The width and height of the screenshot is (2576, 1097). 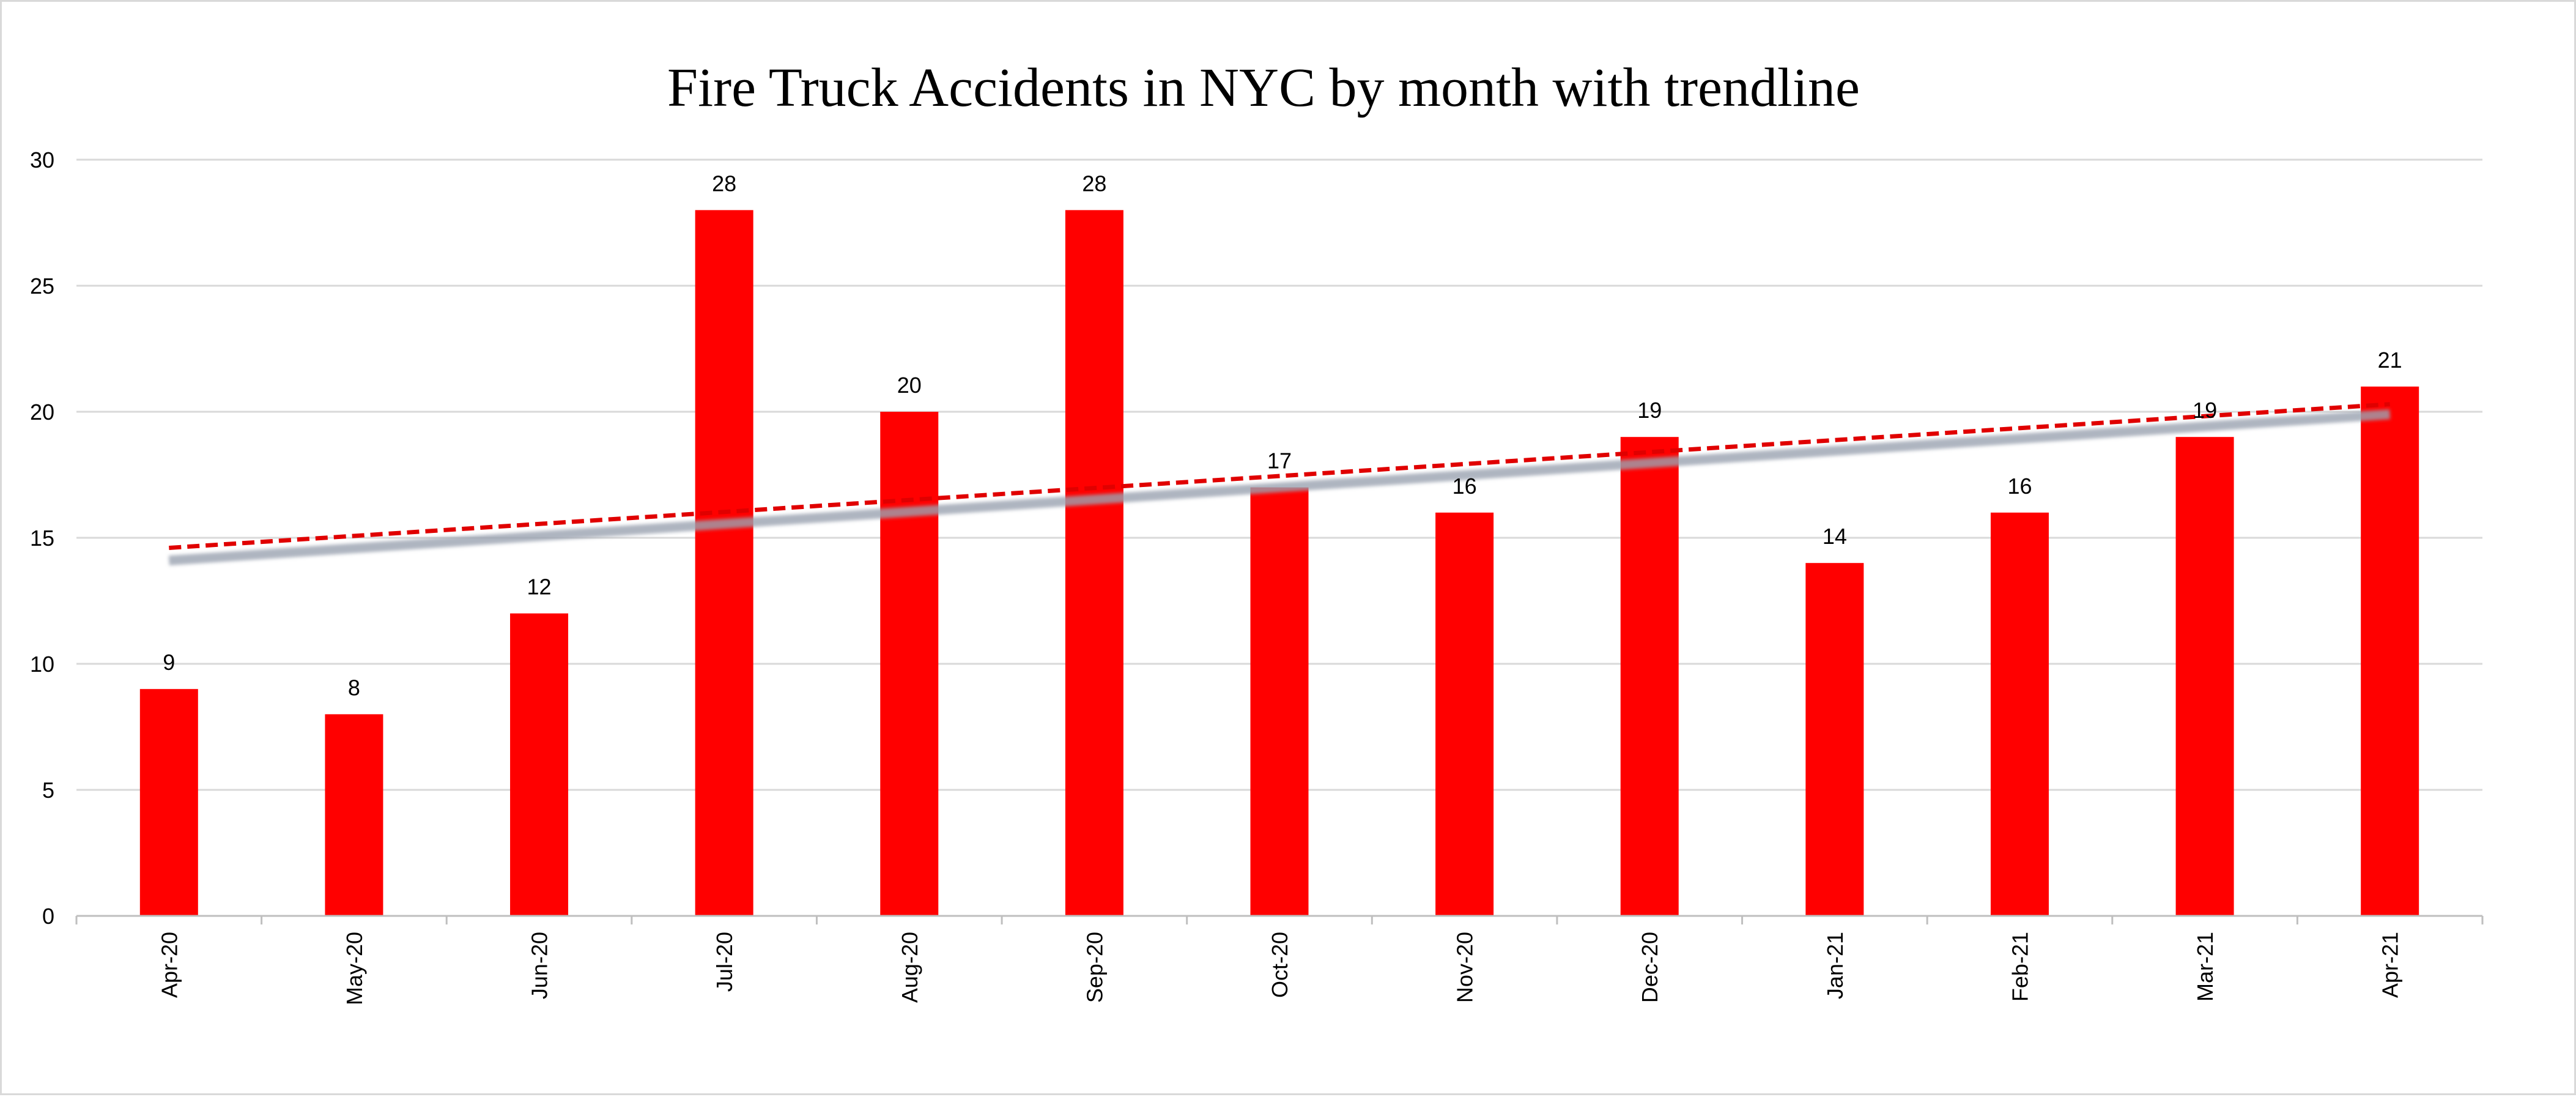 What do you see at coordinates (48, 790) in the screenshot?
I see `y-tick-label: 5` at bounding box center [48, 790].